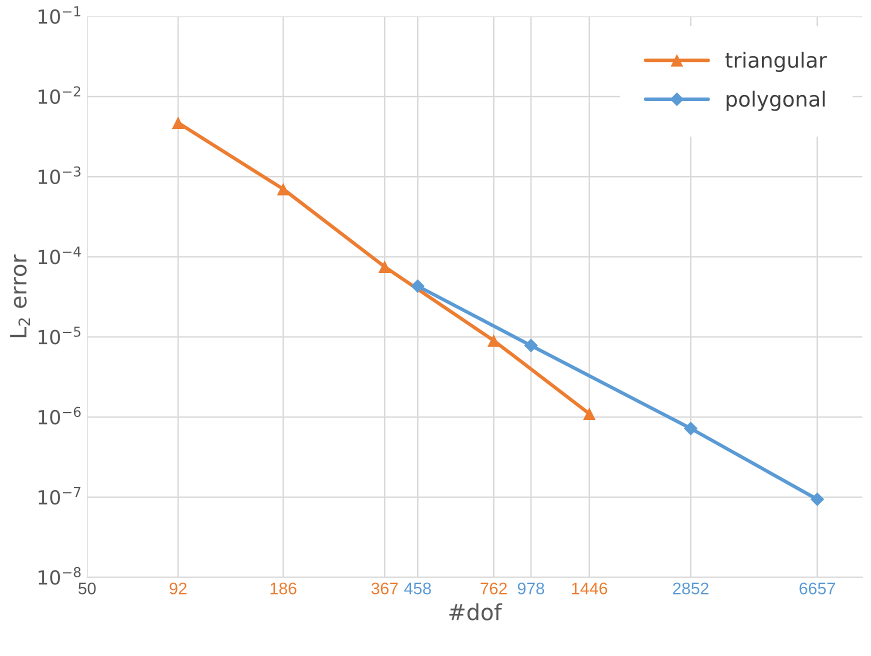  Describe the element at coordinates (283, 588) in the screenshot. I see `x-tick-label: 186` at that location.